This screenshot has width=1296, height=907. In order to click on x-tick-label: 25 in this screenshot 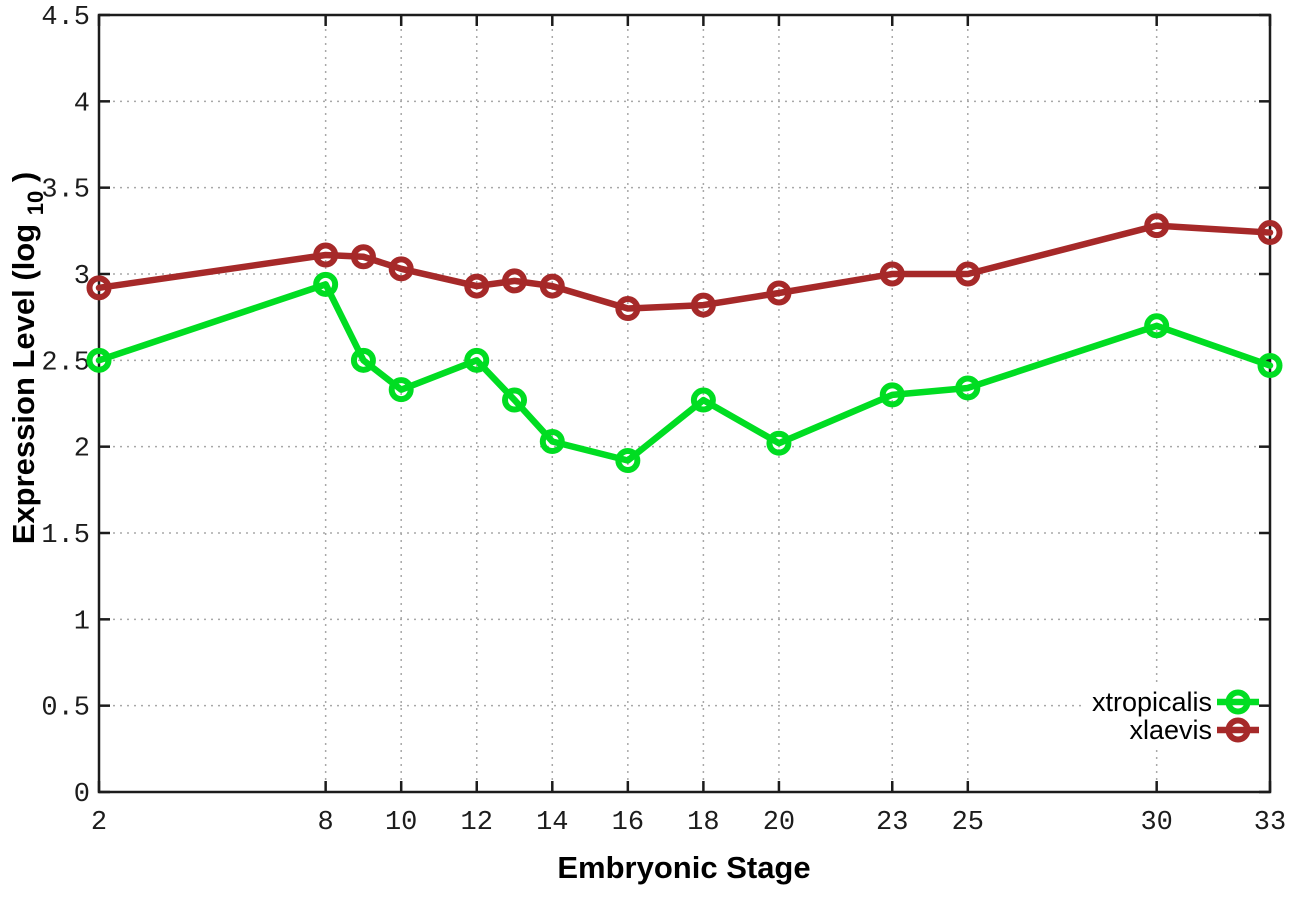, I will do `click(968, 823)`.